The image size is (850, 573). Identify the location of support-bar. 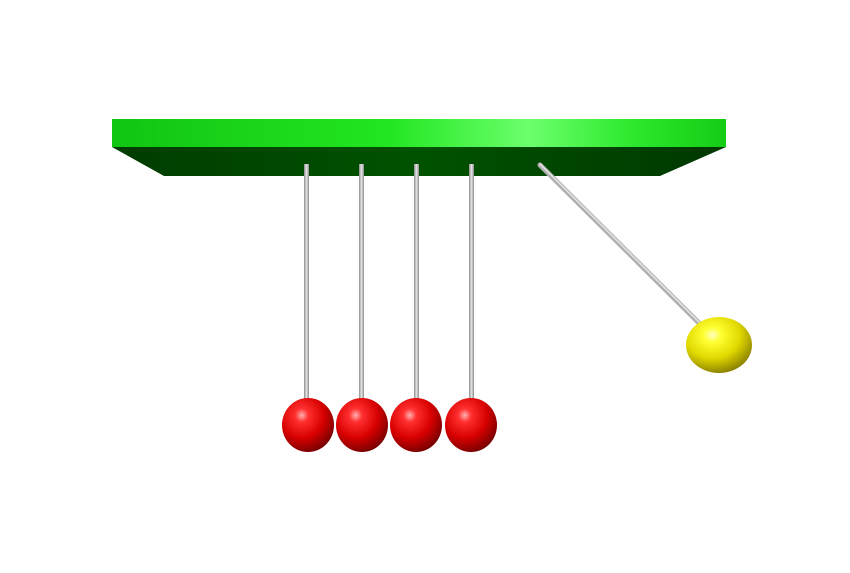
(419, 147).